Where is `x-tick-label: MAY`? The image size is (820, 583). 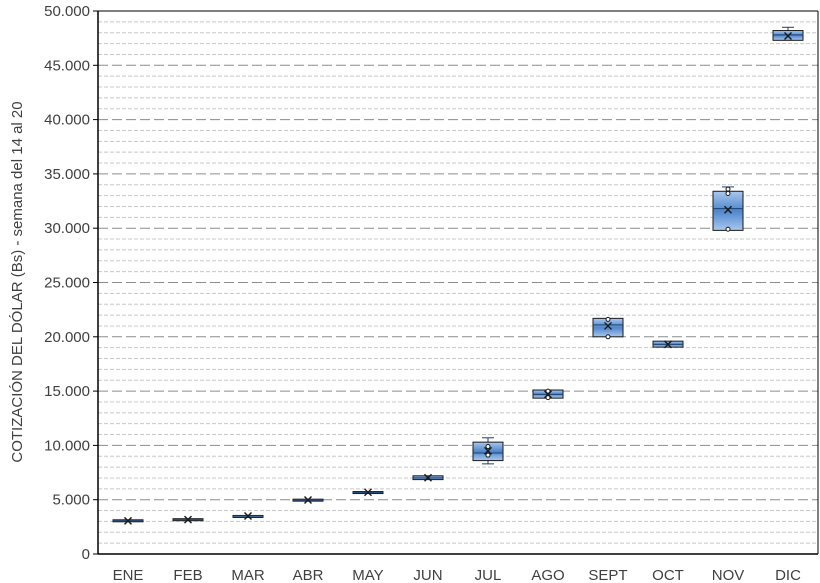
x-tick-label: MAY is located at coordinates (367, 575).